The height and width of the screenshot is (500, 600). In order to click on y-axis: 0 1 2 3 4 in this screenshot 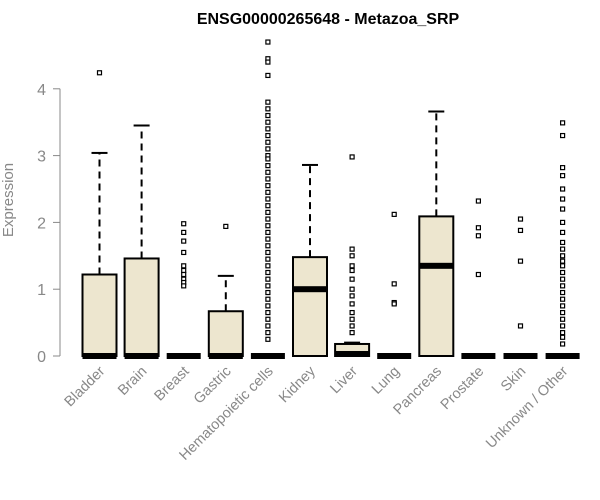, I will do `click(49, 224)`.